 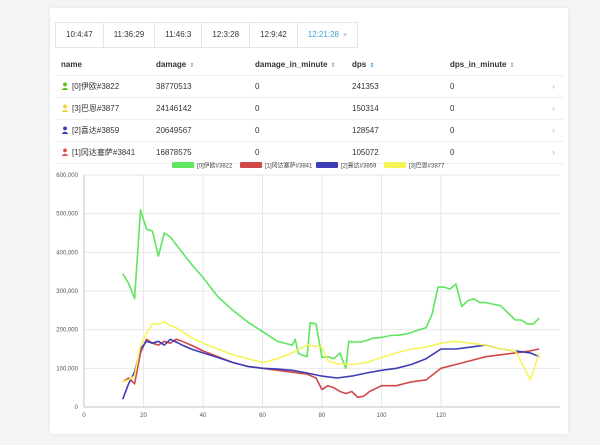 I want to click on column-header-label: damage, so click(x=171, y=64).